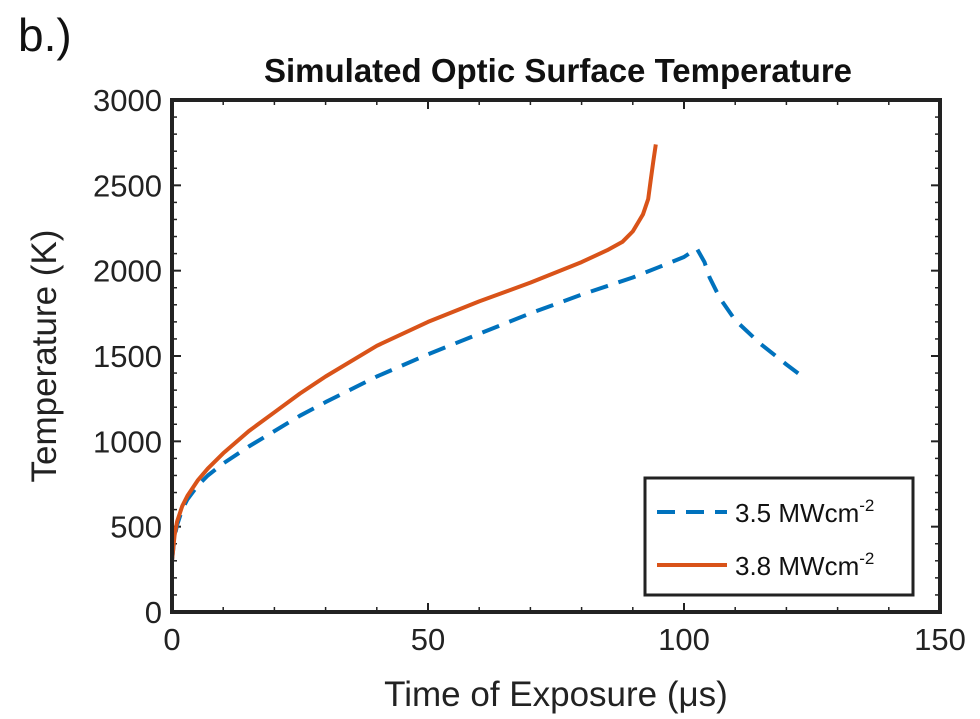 The height and width of the screenshot is (719, 980). What do you see at coordinates (797, 566) in the screenshot?
I see `legend-label-text: 3.8 MWcm` at bounding box center [797, 566].